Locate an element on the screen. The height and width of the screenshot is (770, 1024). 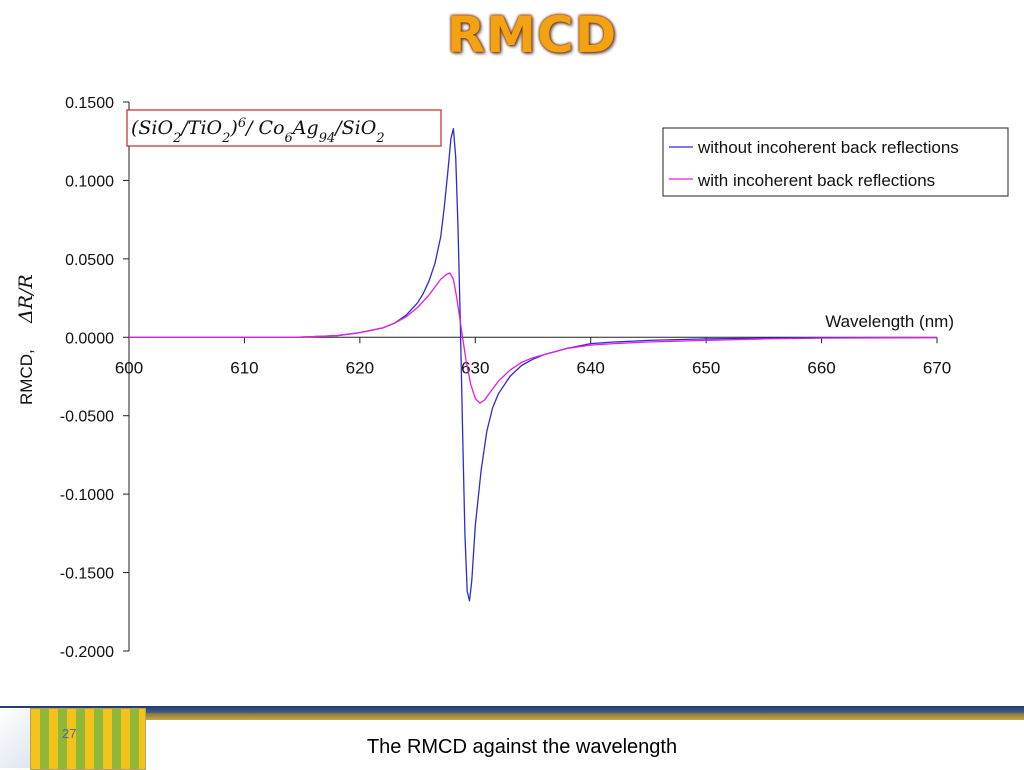
y-axis-label-group: RMCD, ΔR/R is located at coordinates (26, 339).